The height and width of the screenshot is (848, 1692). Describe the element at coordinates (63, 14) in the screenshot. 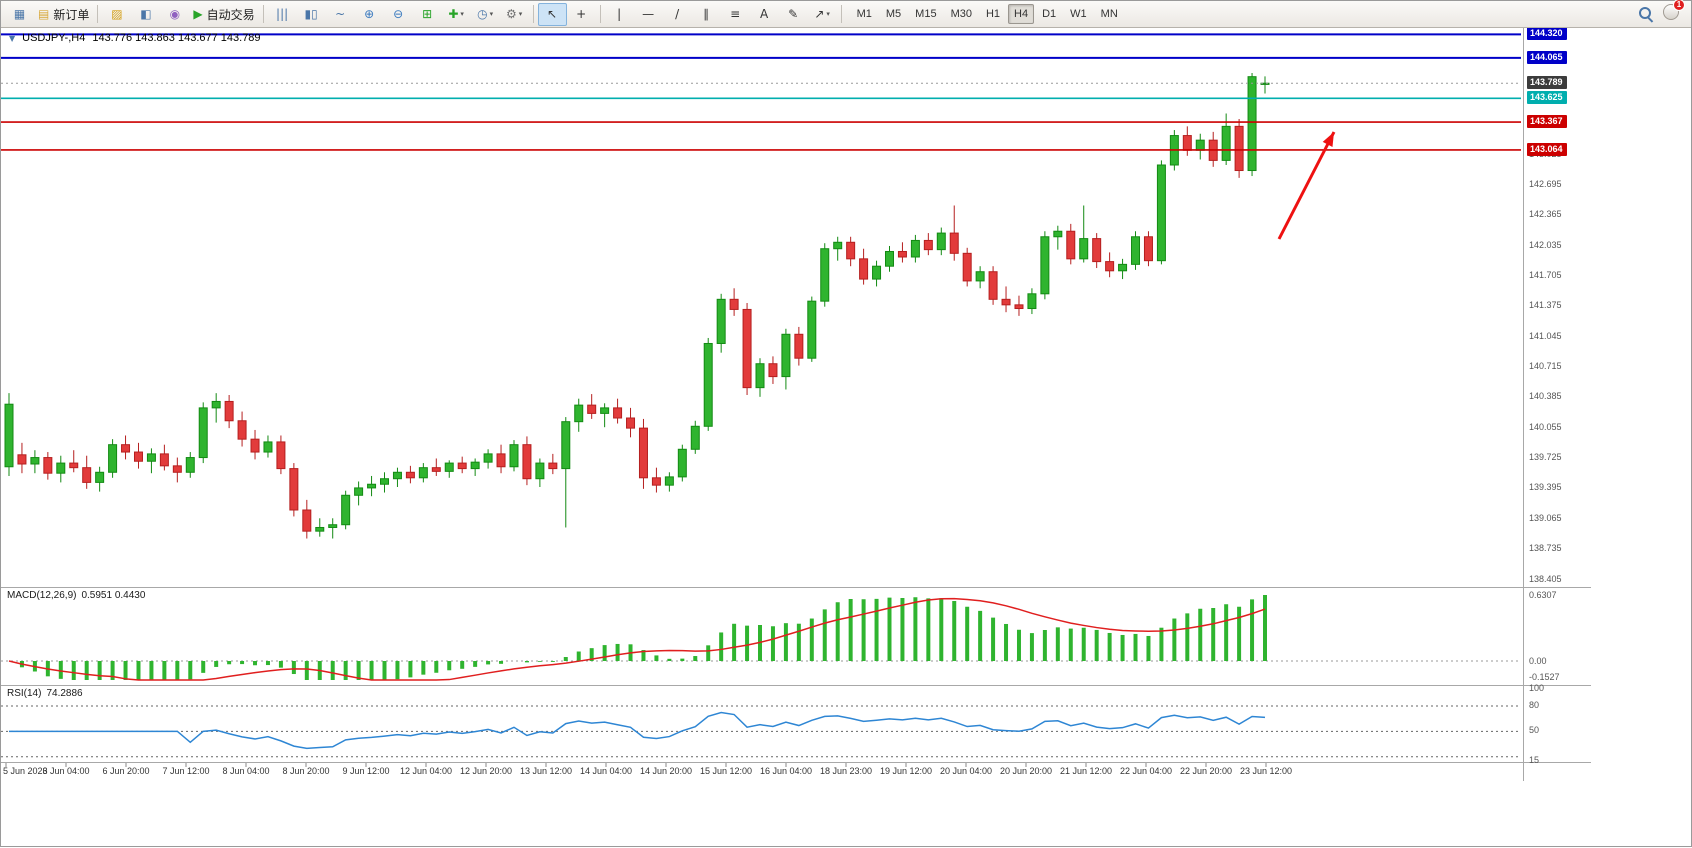

I see `new-order-button: ▤ 新订单` at that location.